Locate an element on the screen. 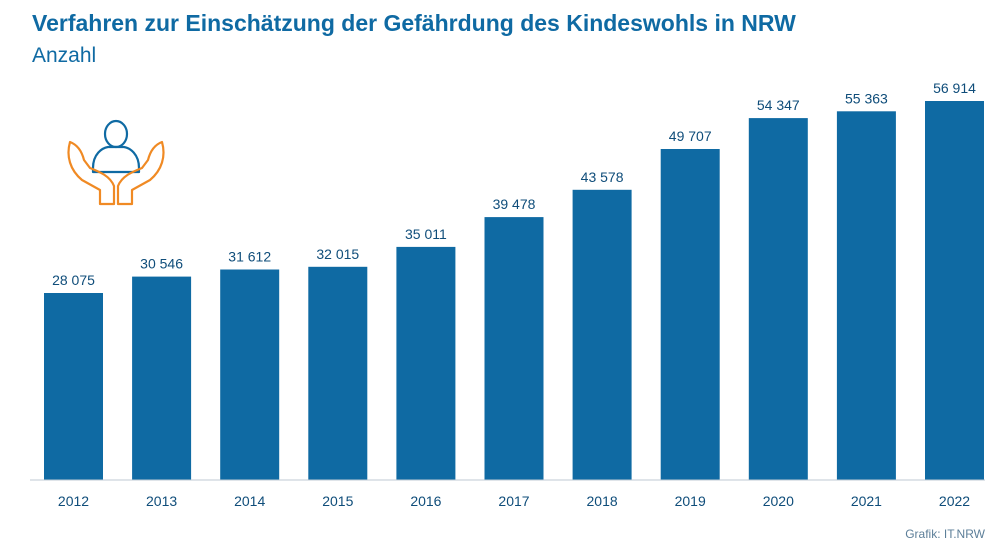  value-label-2015: 32 015 is located at coordinates (337, 254).